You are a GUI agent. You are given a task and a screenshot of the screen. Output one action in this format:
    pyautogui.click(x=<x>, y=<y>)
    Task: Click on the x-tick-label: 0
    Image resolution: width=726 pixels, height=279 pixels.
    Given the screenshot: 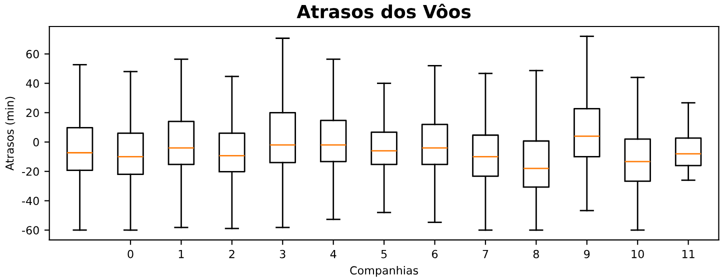 What is the action you would take?
    pyautogui.click(x=131, y=254)
    